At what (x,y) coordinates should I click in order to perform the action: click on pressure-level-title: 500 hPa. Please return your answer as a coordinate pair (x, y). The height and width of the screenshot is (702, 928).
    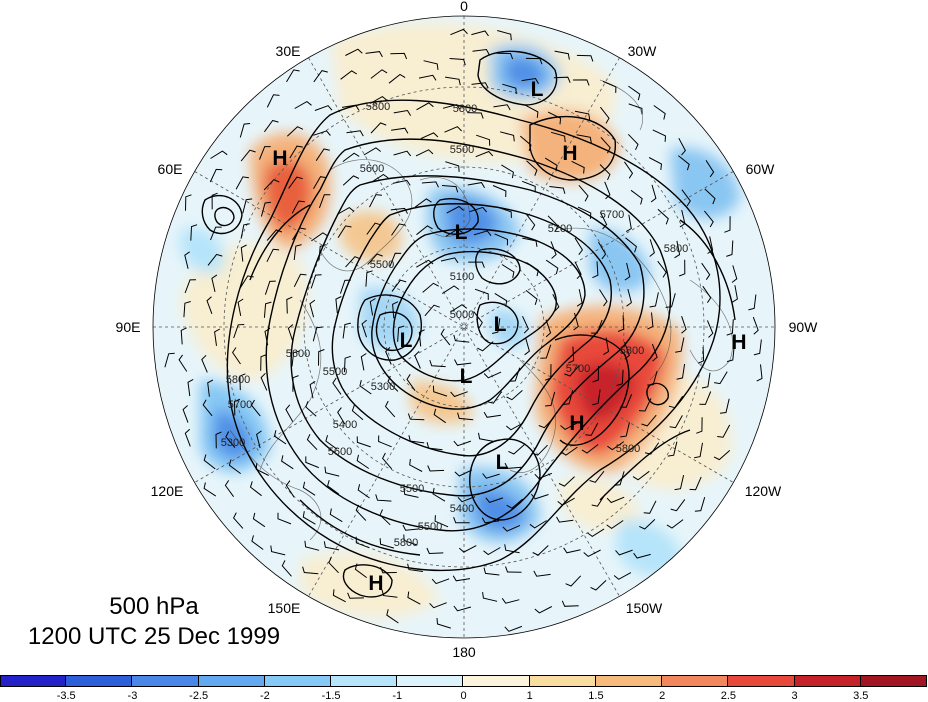
    Looking at the image, I should click on (154, 606).